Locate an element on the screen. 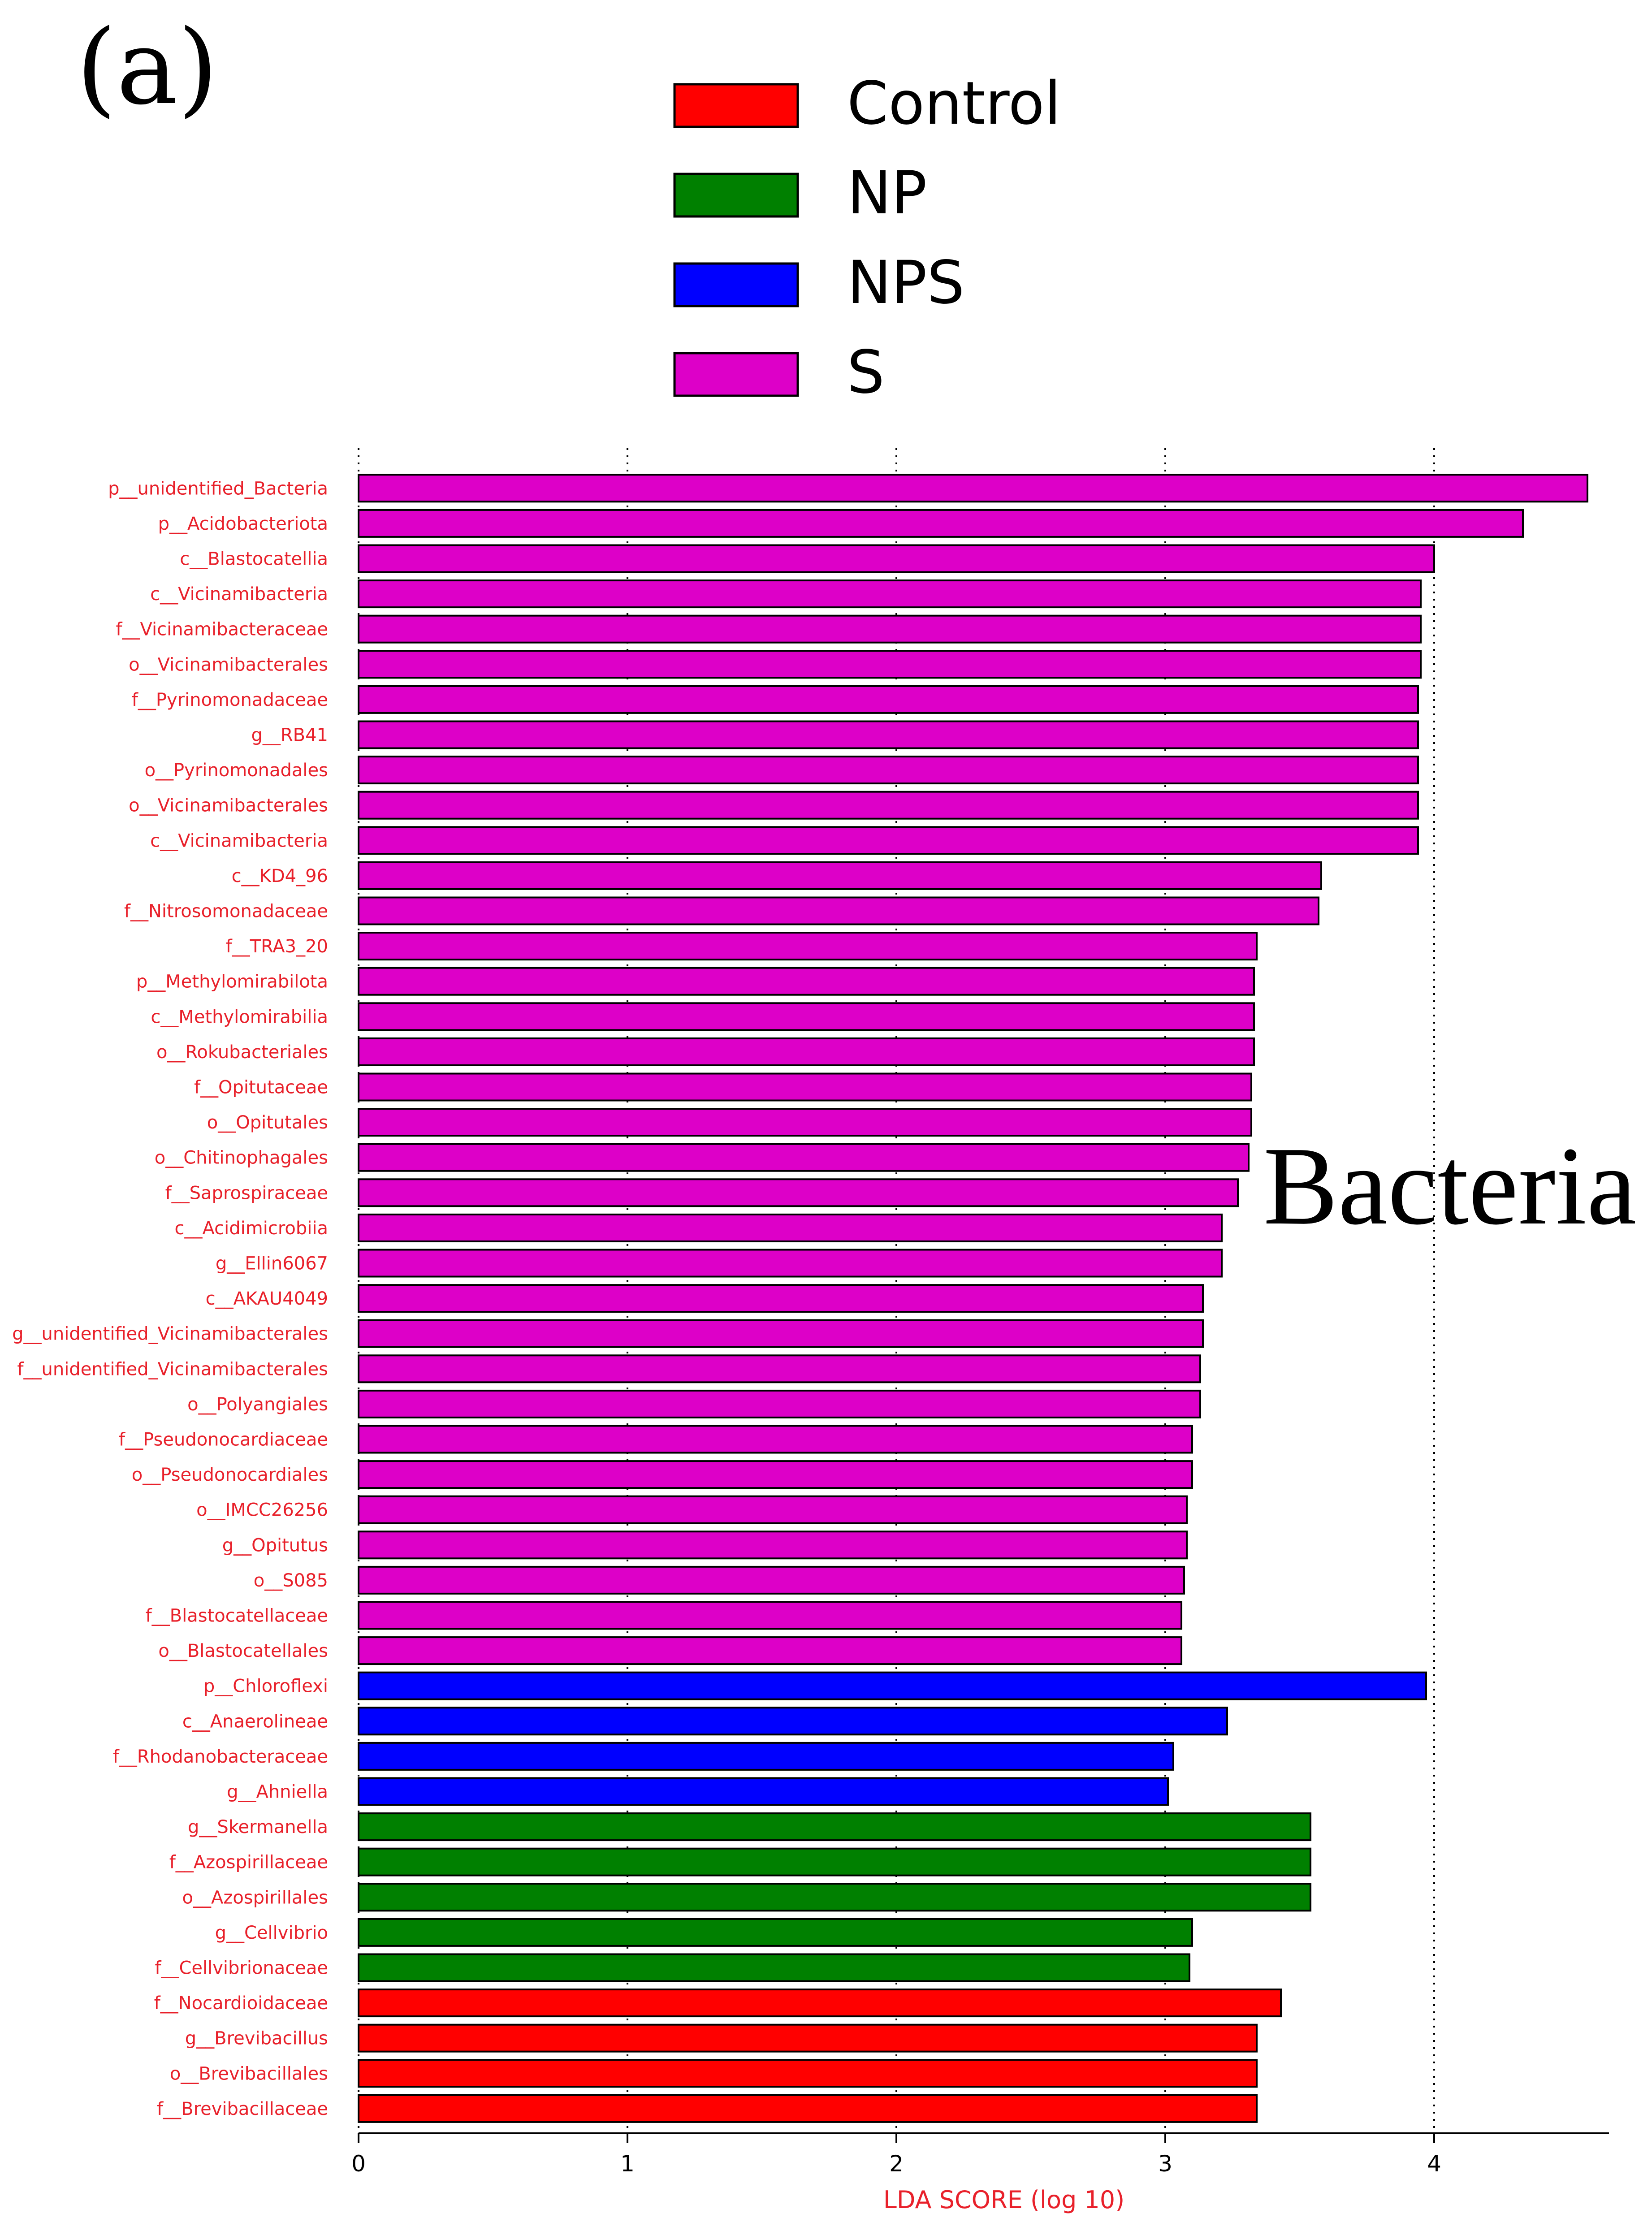 Image resolution: width=1652 pixels, height=2235 pixels. legend-label-nps: NPS is located at coordinates (905, 283).